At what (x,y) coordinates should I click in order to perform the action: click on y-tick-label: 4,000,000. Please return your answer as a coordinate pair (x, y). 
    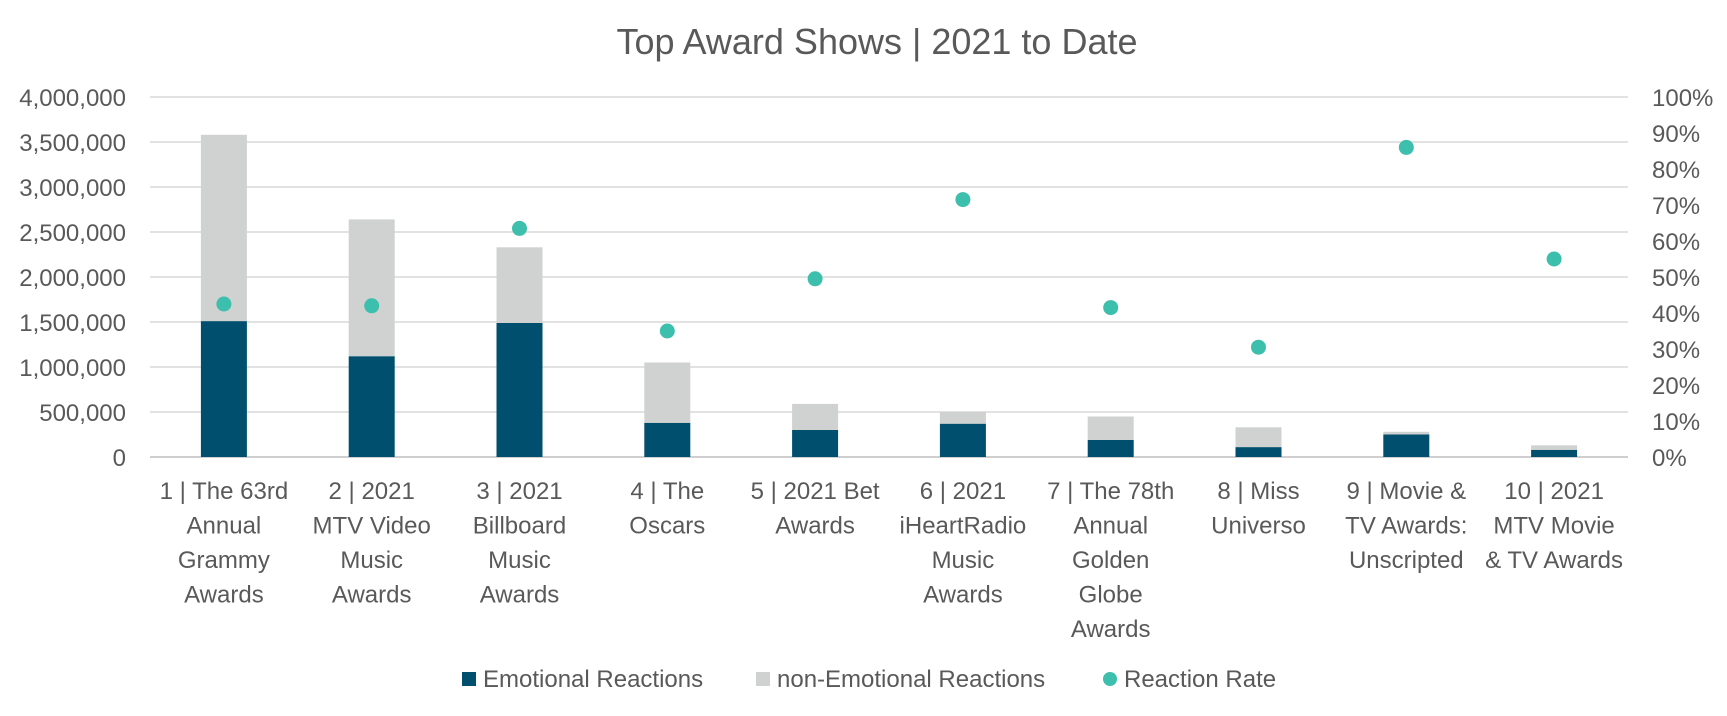
    Looking at the image, I should click on (72, 98).